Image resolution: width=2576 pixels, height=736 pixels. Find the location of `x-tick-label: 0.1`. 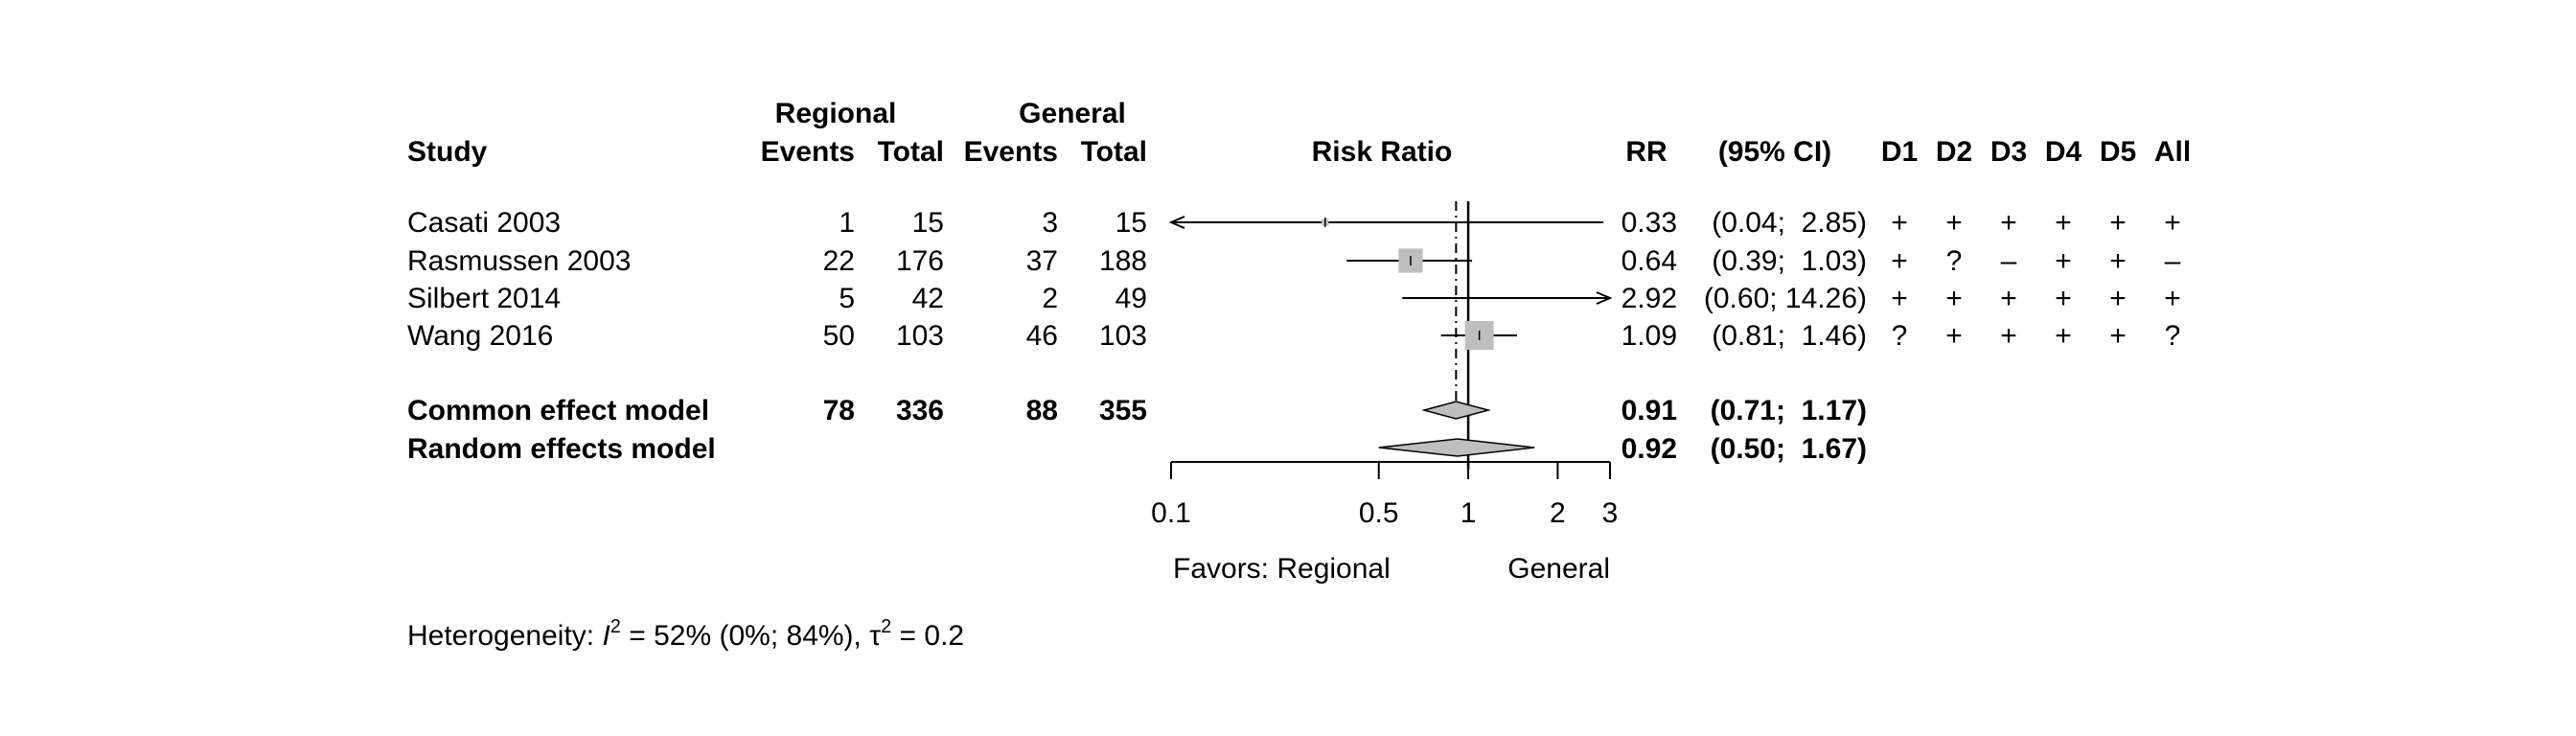

x-tick-label: 0.1 is located at coordinates (1171, 513).